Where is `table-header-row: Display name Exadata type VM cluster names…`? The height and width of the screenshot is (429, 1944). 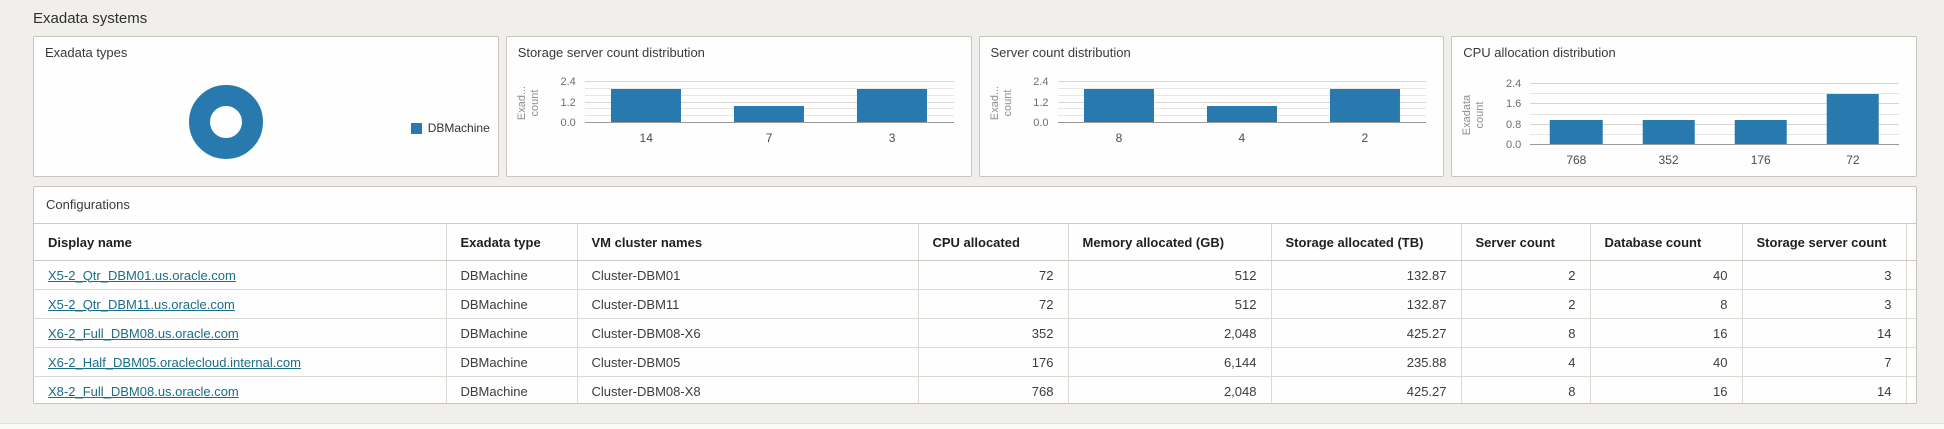 table-header-row: Display name Exadata type VM cluster names… is located at coordinates (975, 242).